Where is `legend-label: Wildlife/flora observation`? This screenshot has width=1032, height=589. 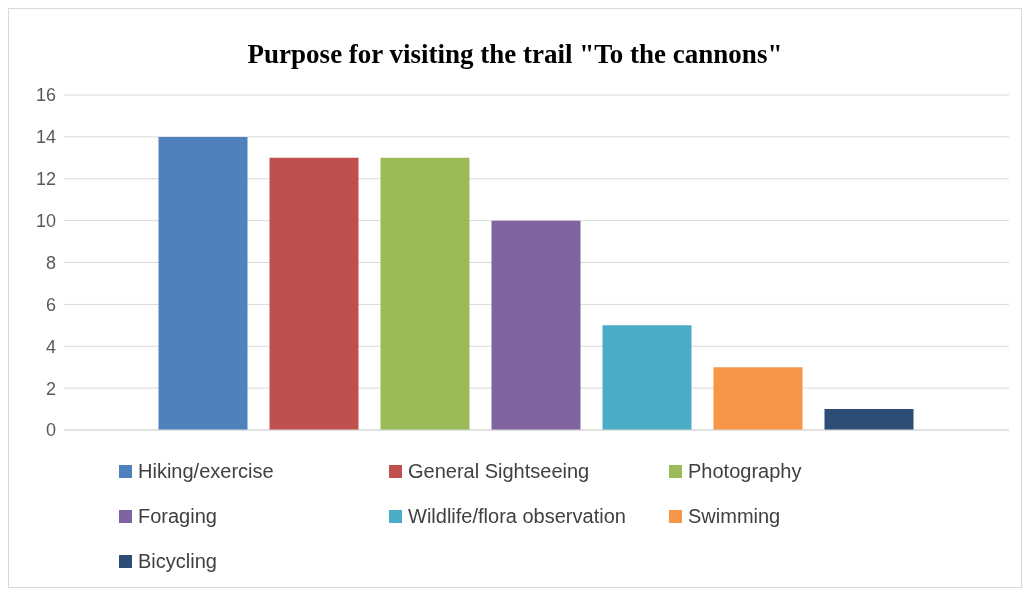
legend-label: Wildlife/flora observation is located at coordinates (517, 516).